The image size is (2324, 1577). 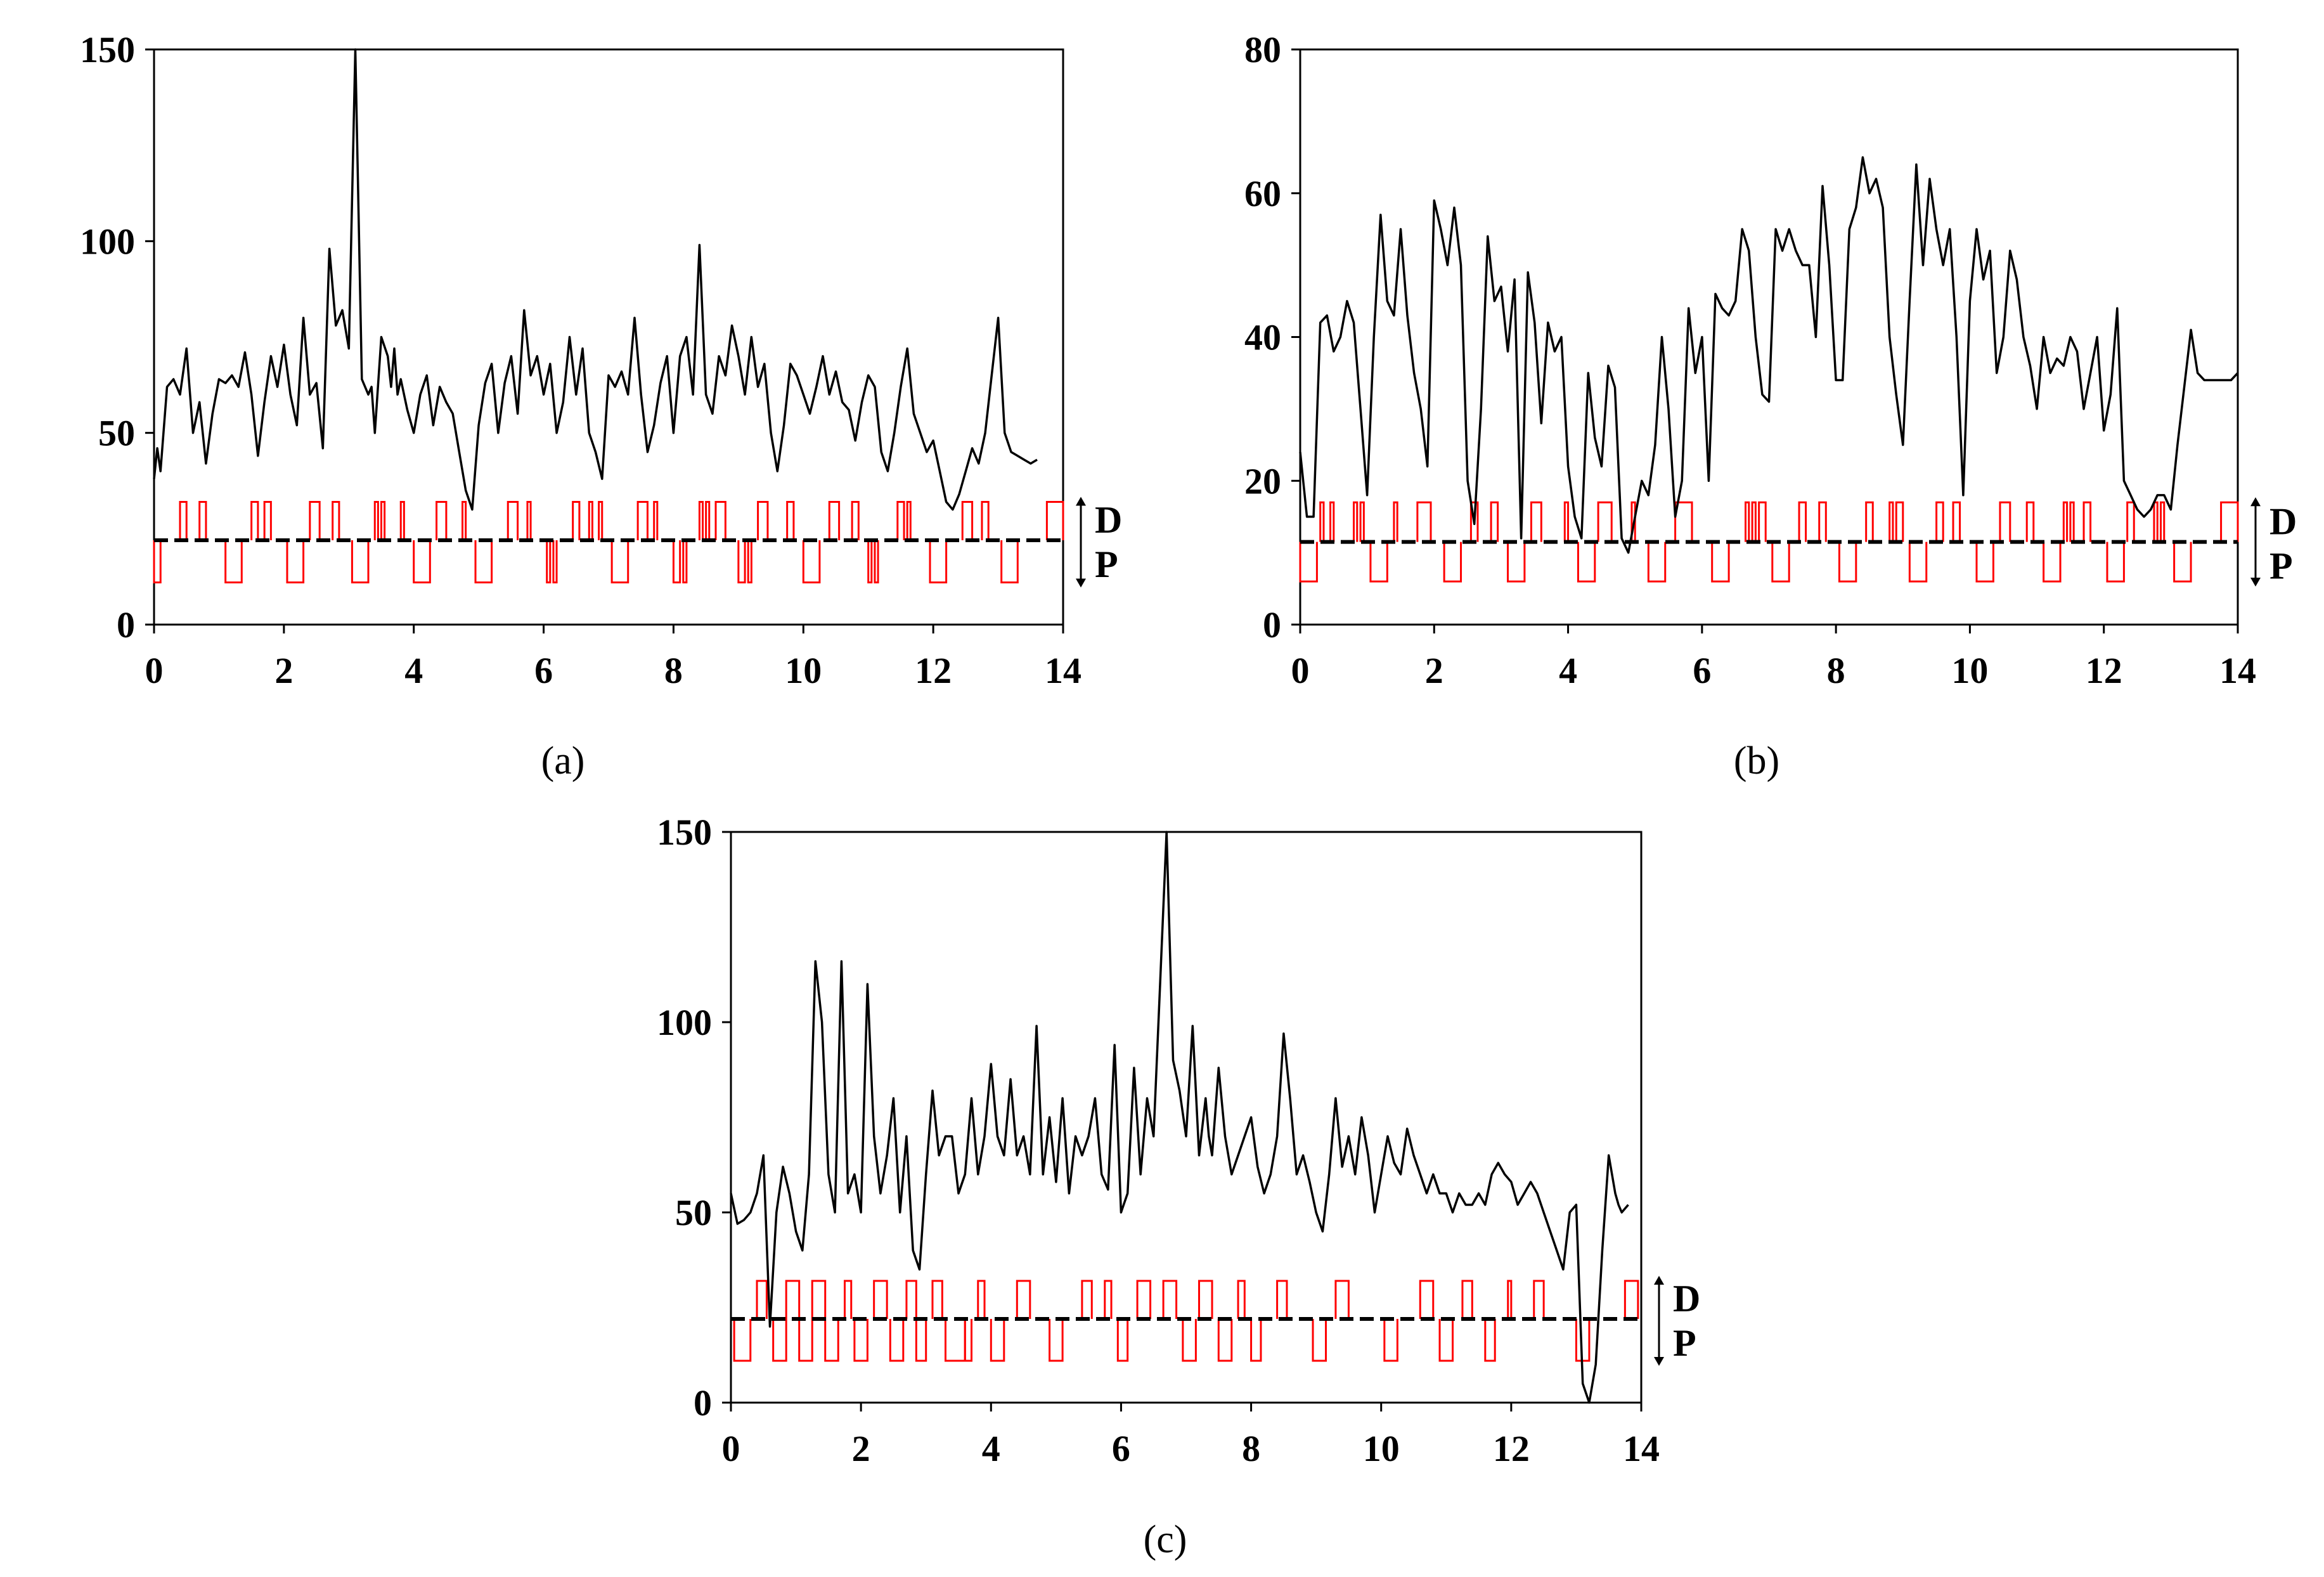 I want to click on panel-caption: (a), so click(x=563, y=760).